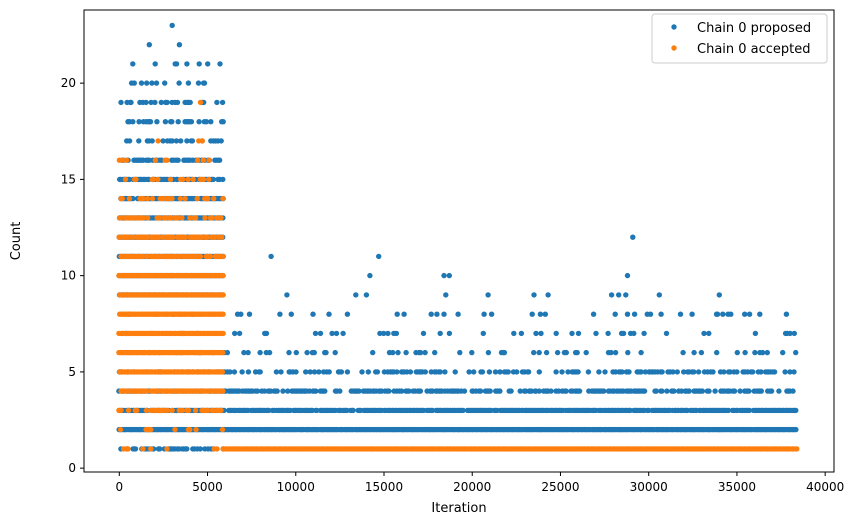 This screenshot has height=525, width=858. Describe the element at coordinates (119, 487) in the screenshot. I see `x-tick-label: 0` at that location.